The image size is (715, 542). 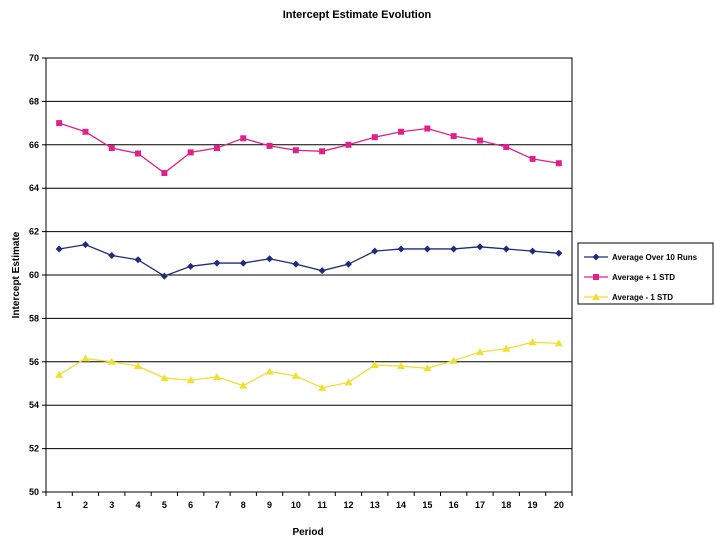 What do you see at coordinates (559, 505) in the screenshot?
I see `x-tick-label: 20` at bounding box center [559, 505].